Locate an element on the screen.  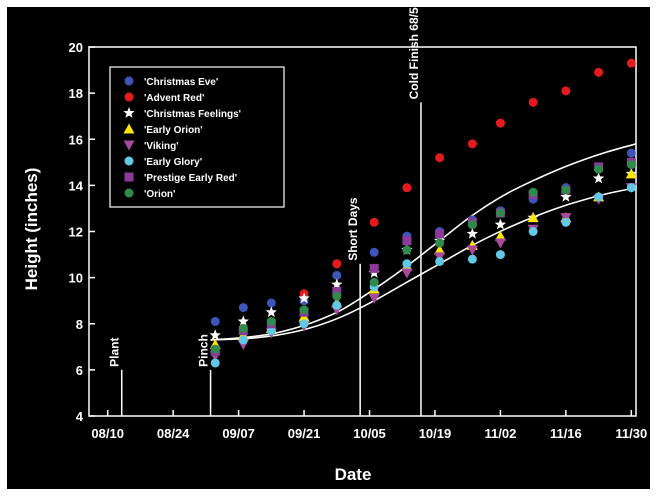
legend-label: 'Christmas Feelings' is located at coordinates (192, 114).